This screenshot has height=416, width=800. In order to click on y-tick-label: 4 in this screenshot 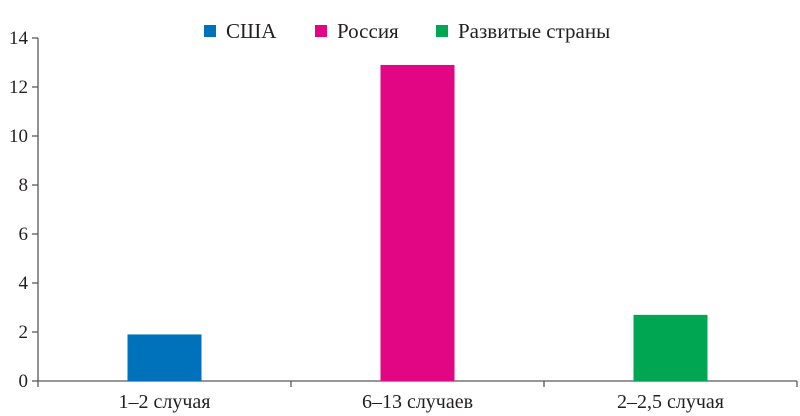, I will do `click(24, 283)`.